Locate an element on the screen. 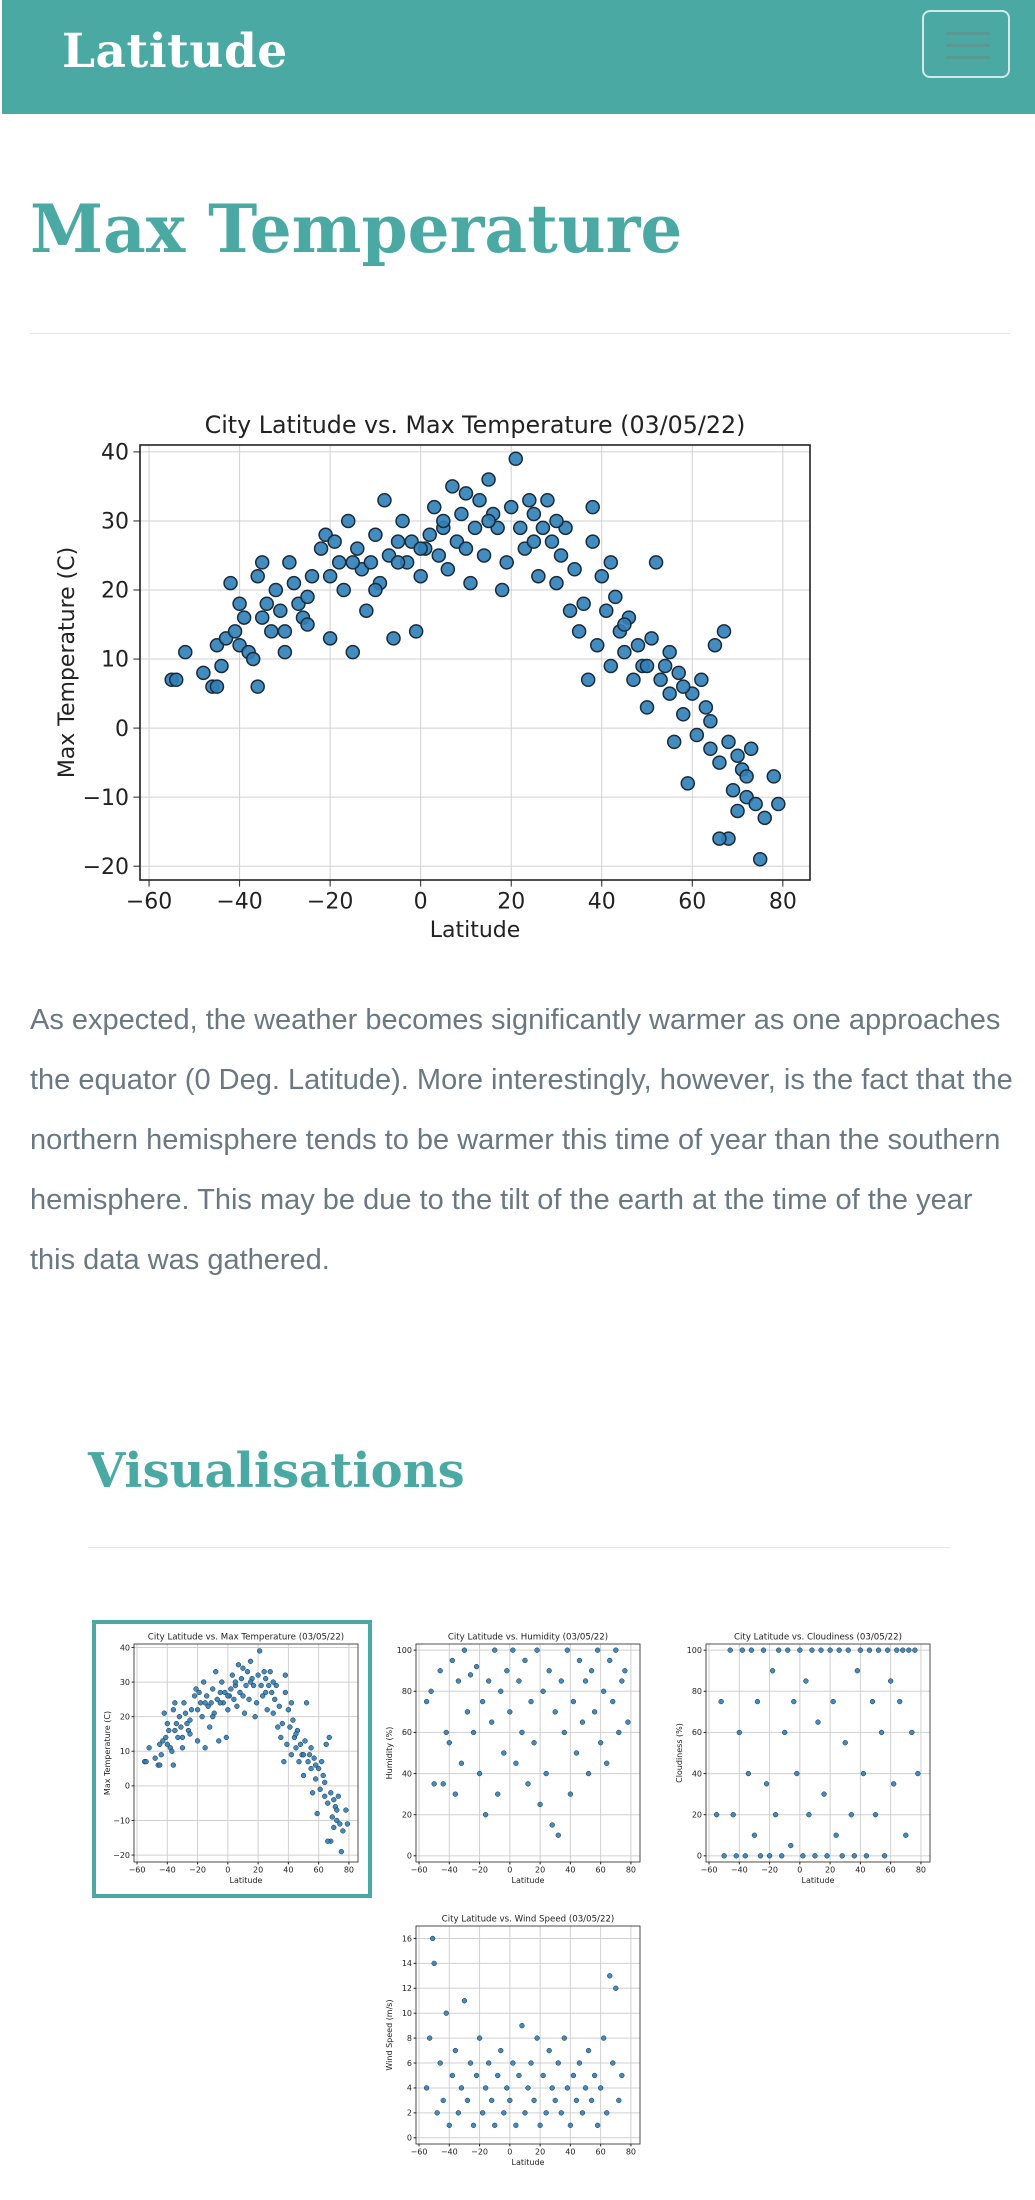 The height and width of the screenshot is (2200, 1035). y-tick-label: 20 is located at coordinates (407, 1814).